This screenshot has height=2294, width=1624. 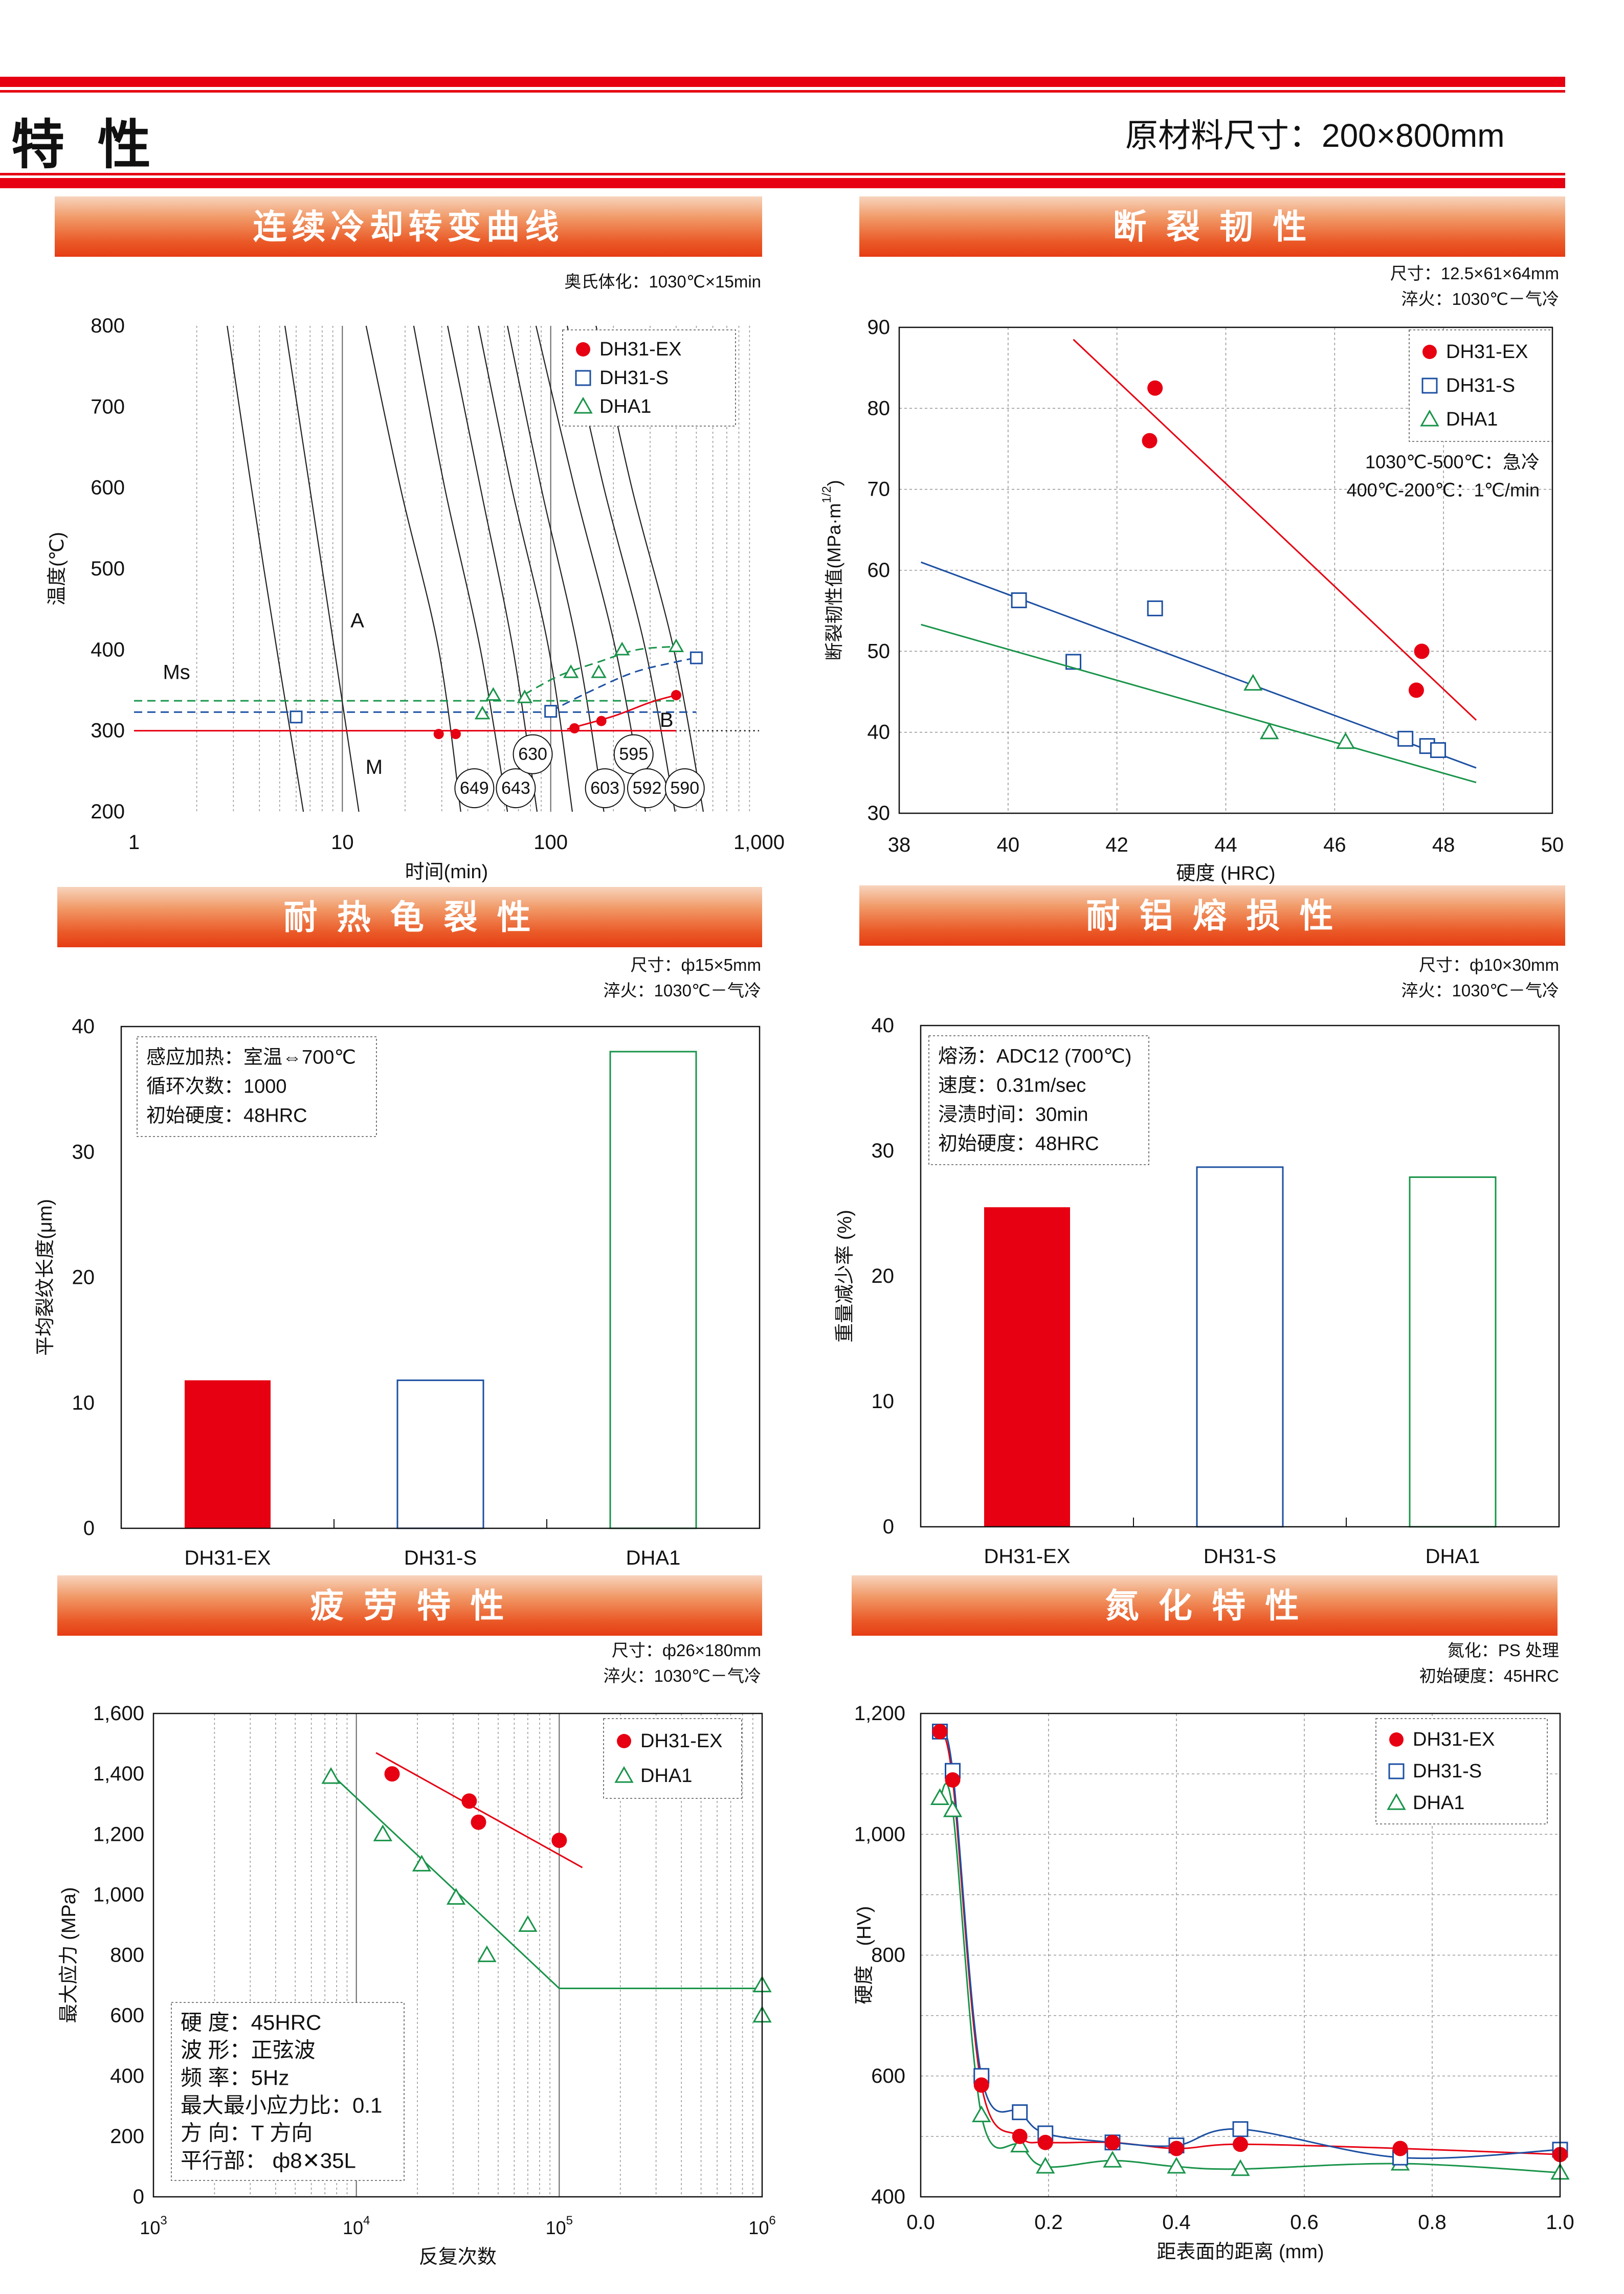 I want to click on series-line, so click(x=1250, y=1945).